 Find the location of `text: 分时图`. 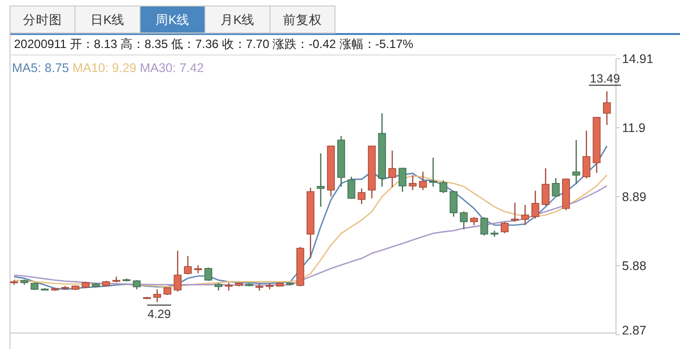

text: 分时图 is located at coordinates (42, 20).